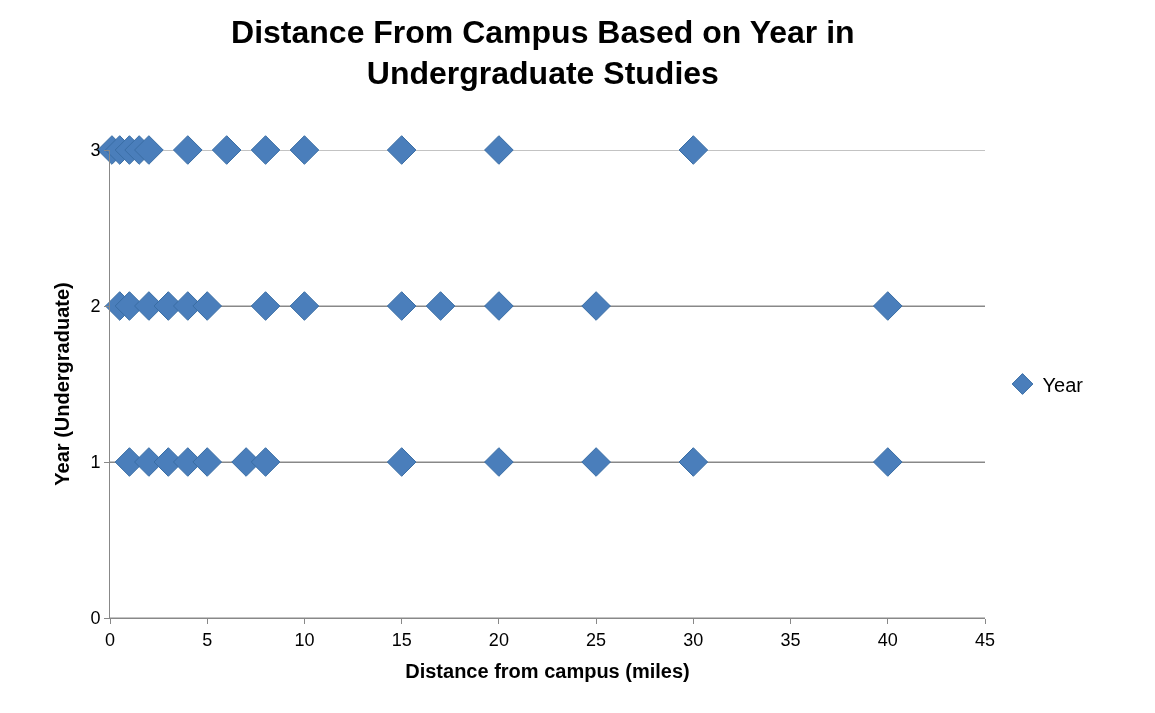 Image resolution: width=1155 pixels, height=713 pixels. I want to click on y-axis-title: Year (Undergraduate), so click(61, 384).